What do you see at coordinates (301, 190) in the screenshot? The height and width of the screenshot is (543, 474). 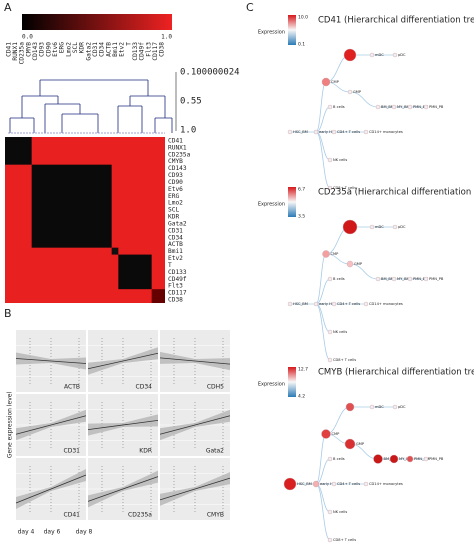 I see `legend-max: 6.7` at bounding box center [301, 190].